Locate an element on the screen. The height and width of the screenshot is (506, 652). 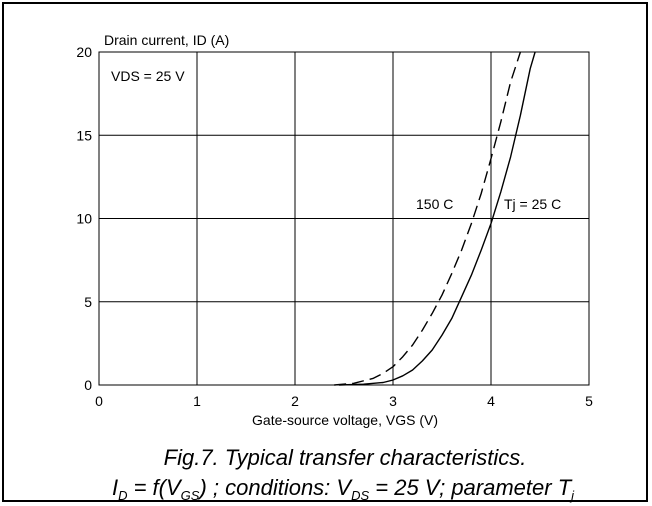
y-tick-label: 0 is located at coordinates (88, 385).